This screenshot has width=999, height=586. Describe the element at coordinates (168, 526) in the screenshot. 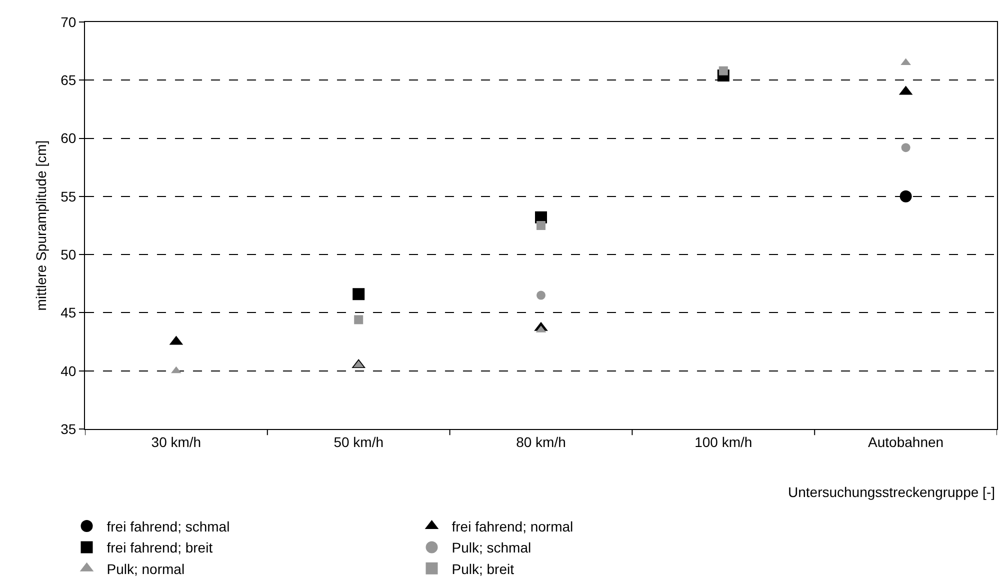

I see `legend-label: frei fahrend; schmal` at that location.